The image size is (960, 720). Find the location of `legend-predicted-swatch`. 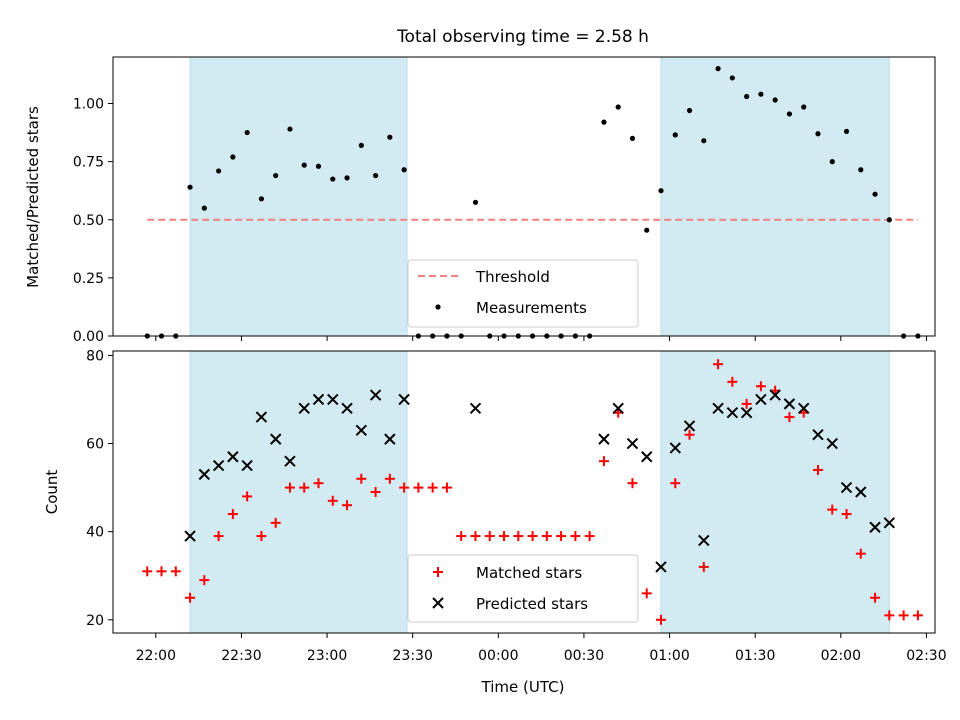

legend-predicted-swatch is located at coordinates (438, 603).